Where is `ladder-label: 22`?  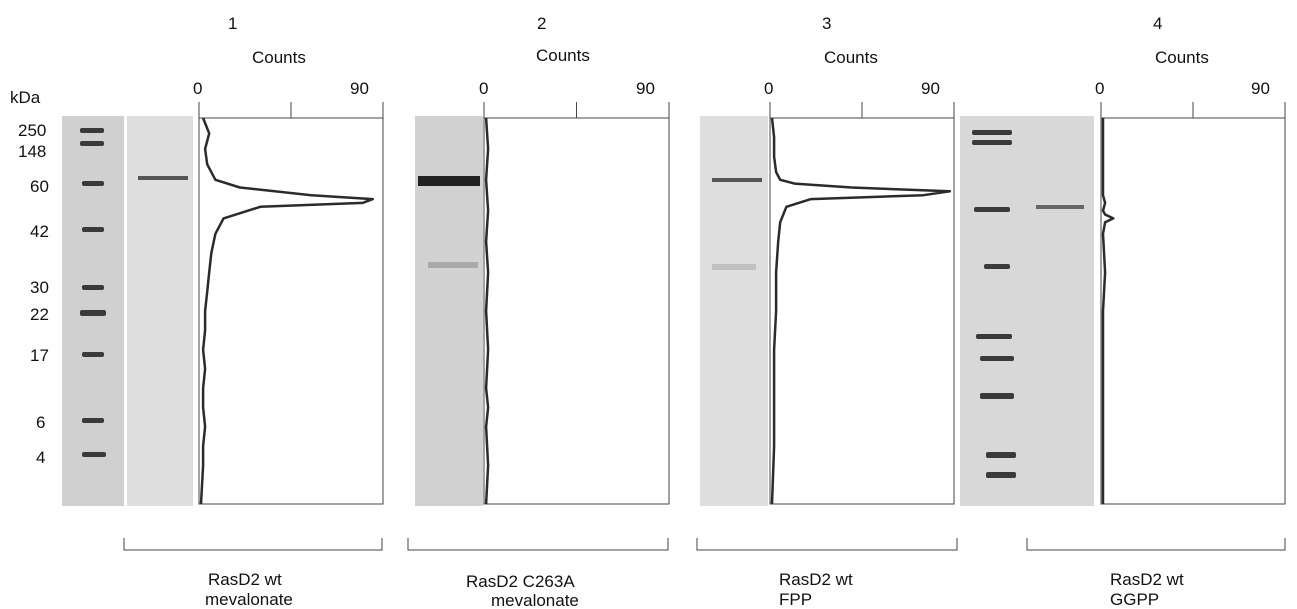 ladder-label: 22 is located at coordinates (39, 314).